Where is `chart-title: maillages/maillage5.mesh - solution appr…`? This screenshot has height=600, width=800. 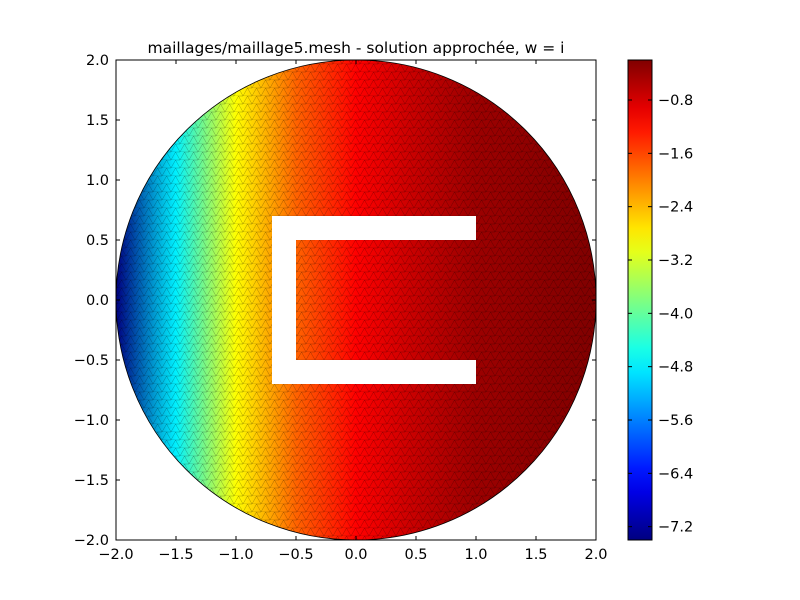 chart-title: maillages/maillage5.mesh - solution appr… is located at coordinates (356, 48).